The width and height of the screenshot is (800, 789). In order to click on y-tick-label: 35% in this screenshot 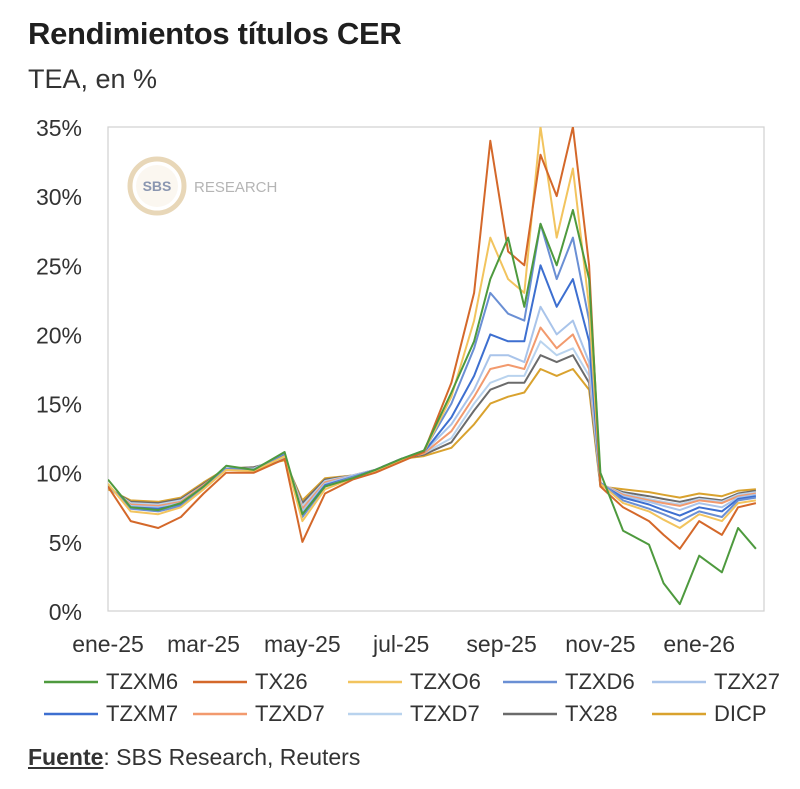, I will do `click(59, 128)`.